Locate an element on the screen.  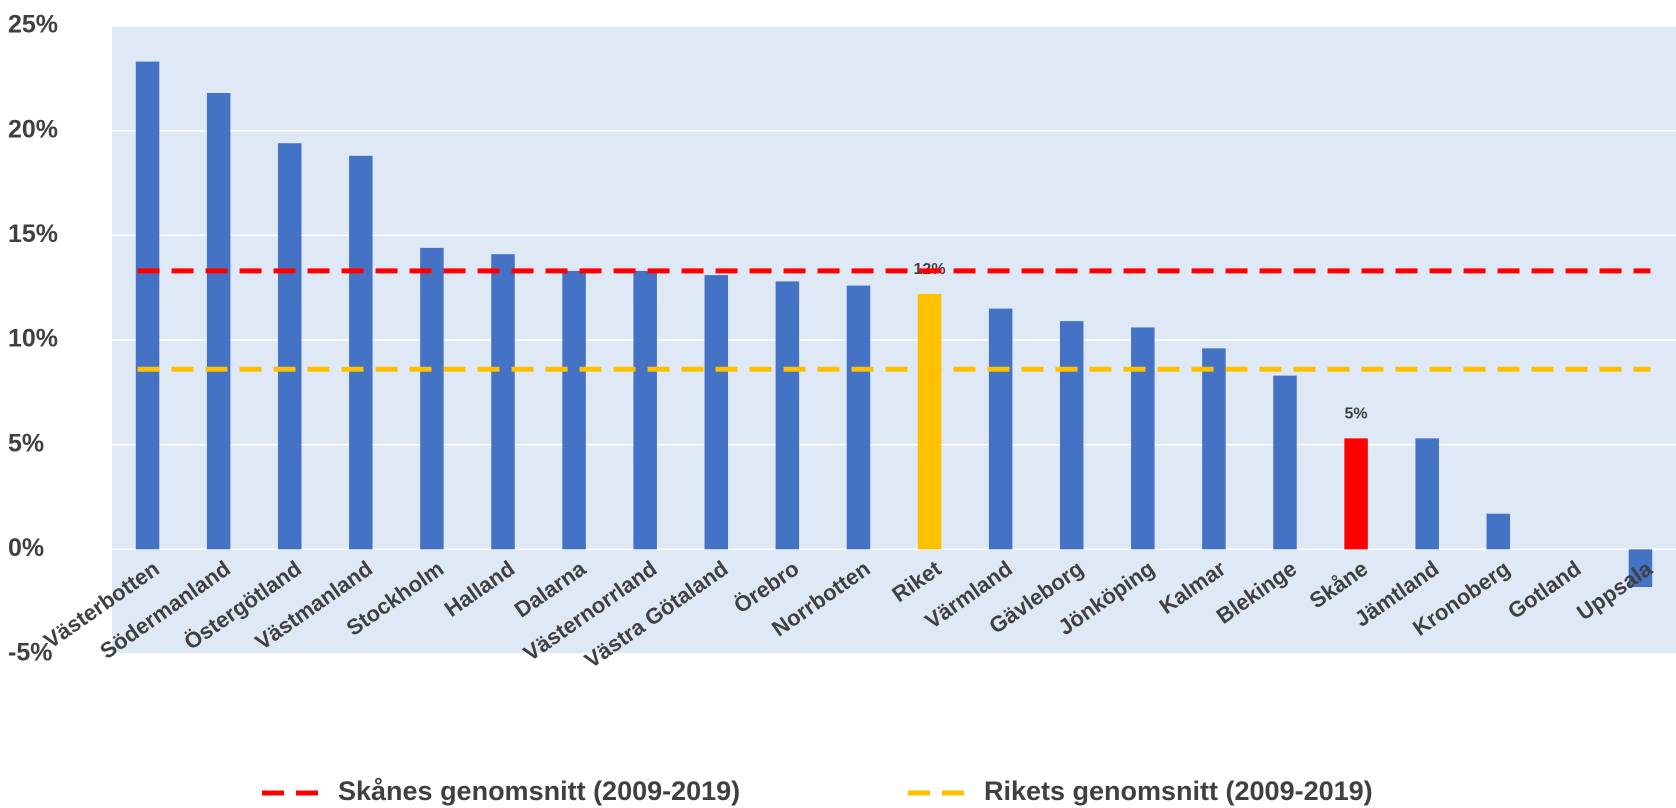
legend-label: Rikets genomsnitt (2009-2019) is located at coordinates (1178, 791).